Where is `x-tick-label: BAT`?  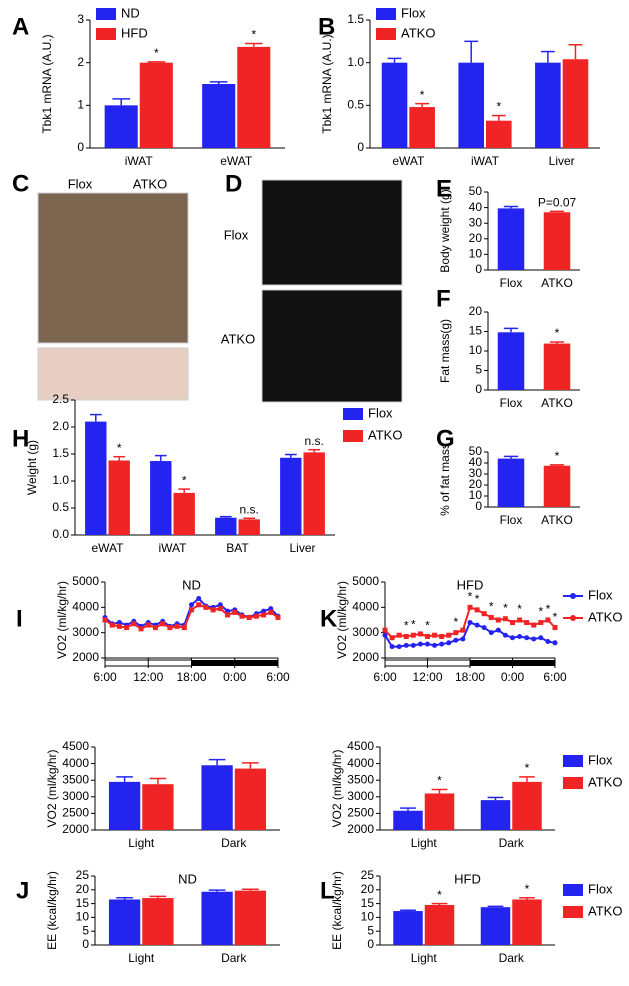
x-tick-label: BAT is located at coordinates (237, 548).